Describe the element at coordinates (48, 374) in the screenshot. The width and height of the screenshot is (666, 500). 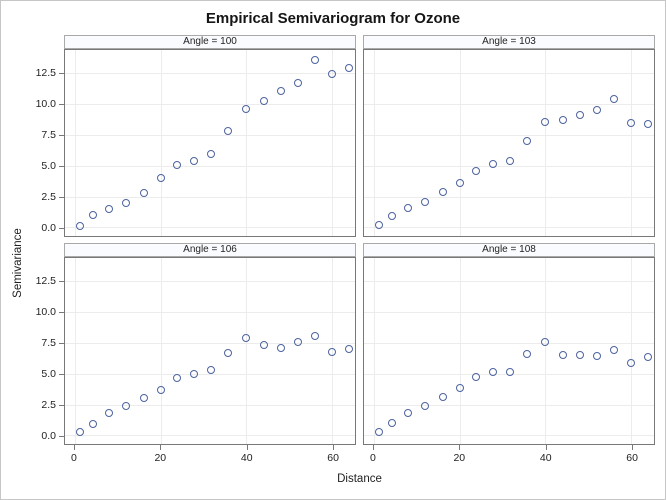
I see `y-tick-label: 5.0` at that location.